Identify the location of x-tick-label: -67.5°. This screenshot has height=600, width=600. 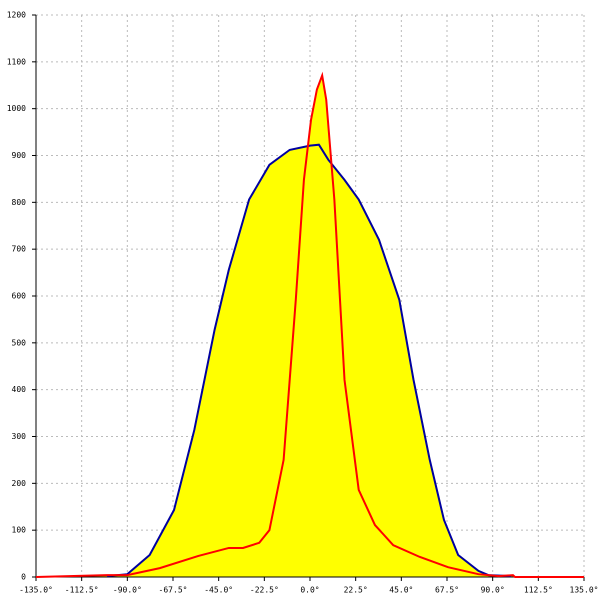
(173, 590).